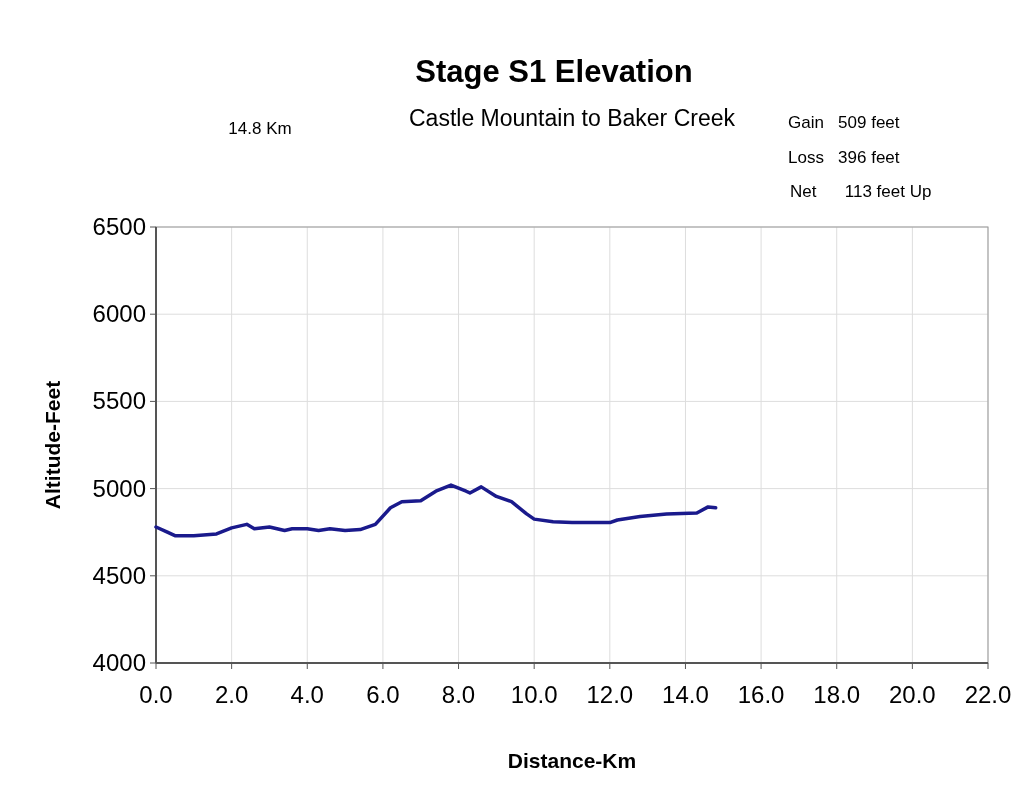 The image size is (1032, 799). What do you see at coordinates (534, 694) in the screenshot?
I see `x-tick-label: 10.0` at bounding box center [534, 694].